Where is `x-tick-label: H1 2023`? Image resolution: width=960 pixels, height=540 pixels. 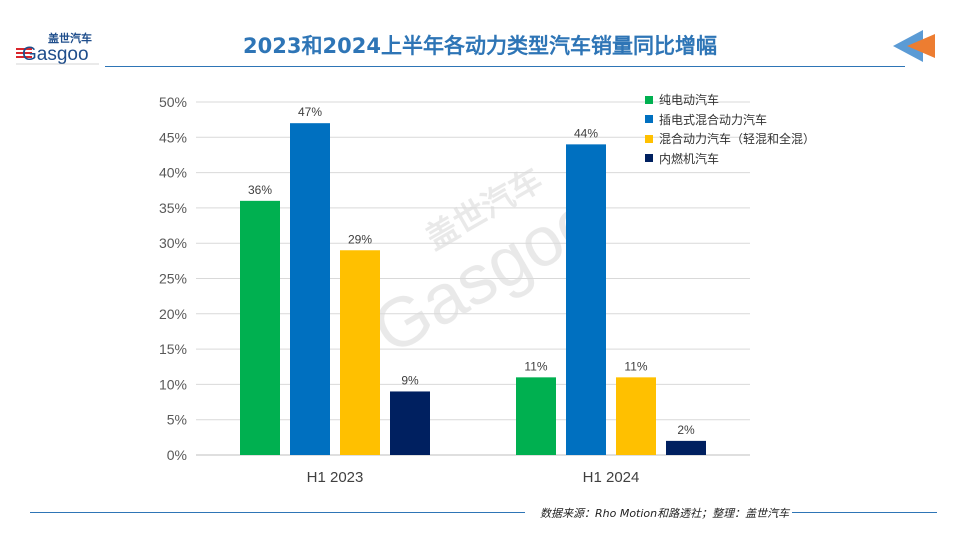 x-tick-label: H1 2023 is located at coordinates (335, 477).